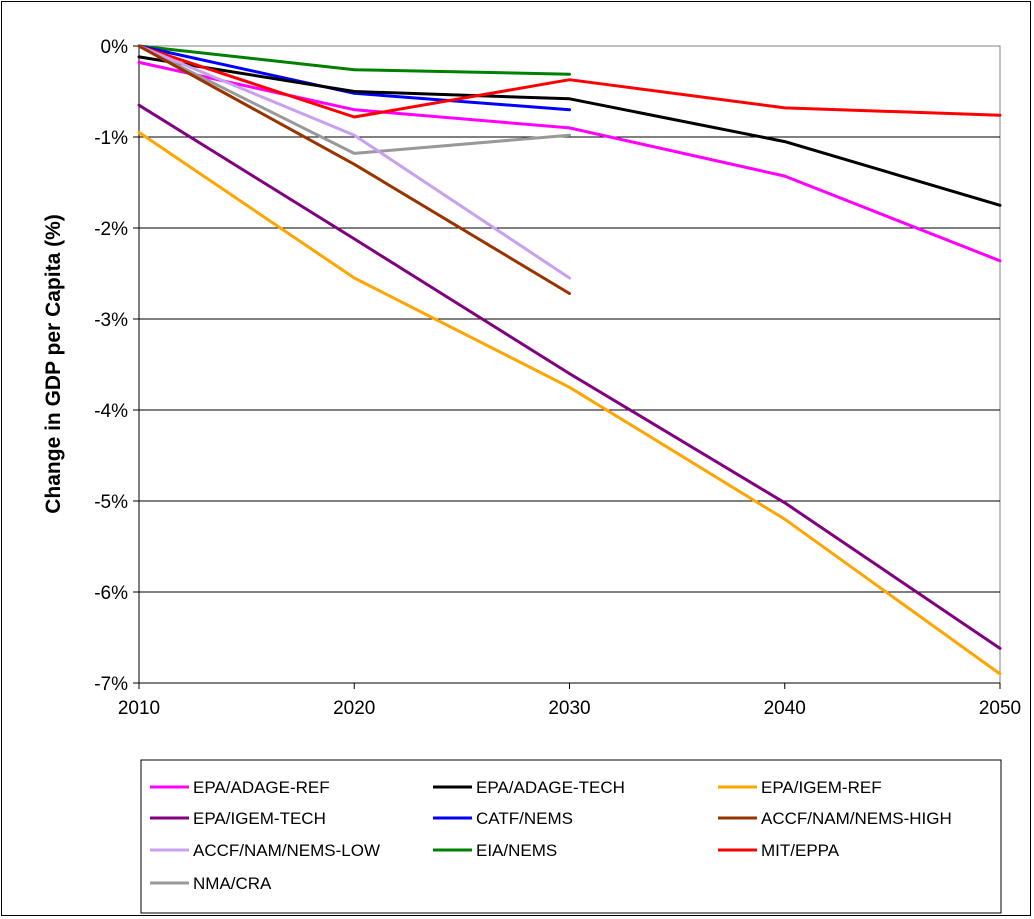 This screenshot has width=1034, height=919. What do you see at coordinates (111, 593) in the screenshot?
I see `y-tick-label: -6%` at bounding box center [111, 593].